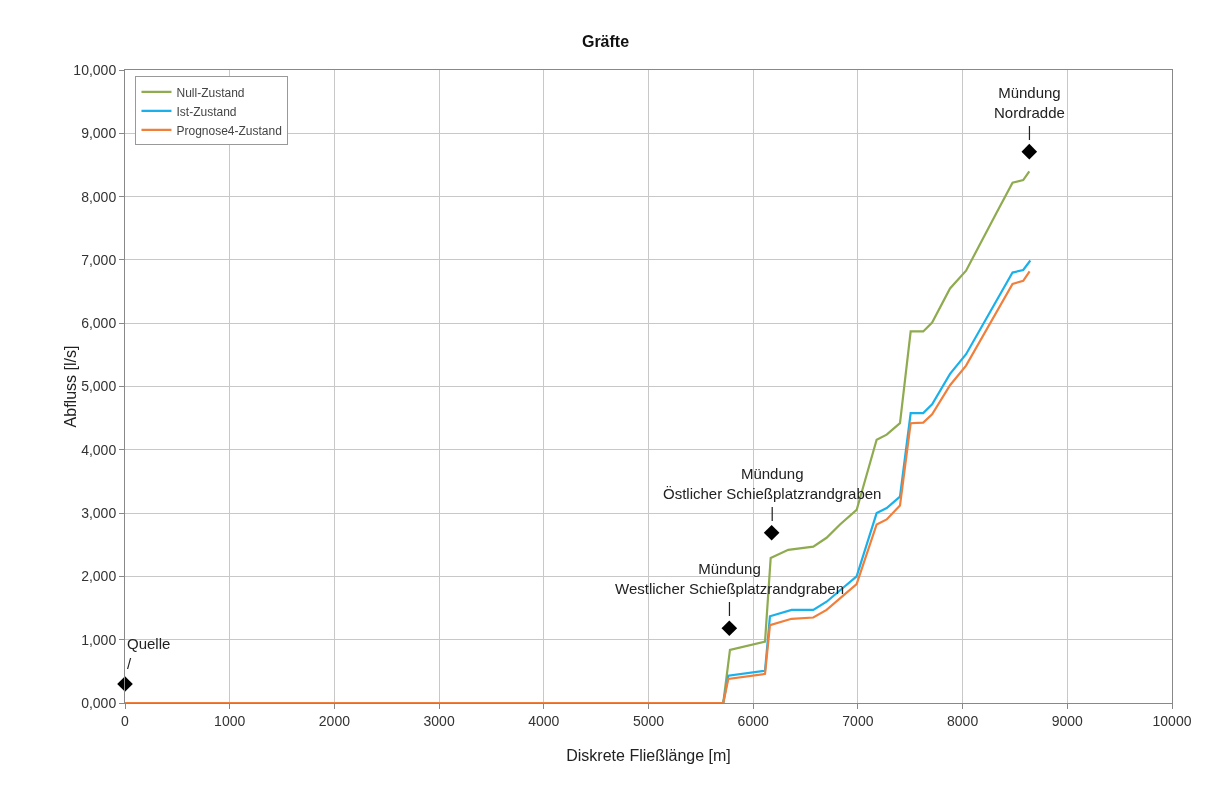 This screenshot has height=787, width=1211. What do you see at coordinates (125, 720) in the screenshot?
I see `x-tick-label: 0` at bounding box center [125, 720].